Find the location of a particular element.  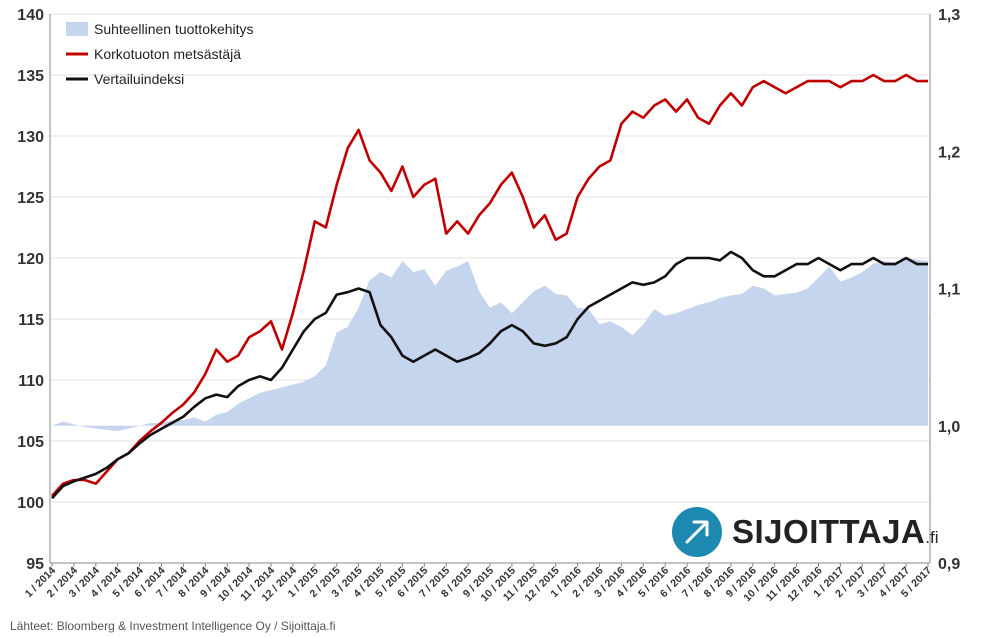

logo-circle is located at coordinates (697, 532).